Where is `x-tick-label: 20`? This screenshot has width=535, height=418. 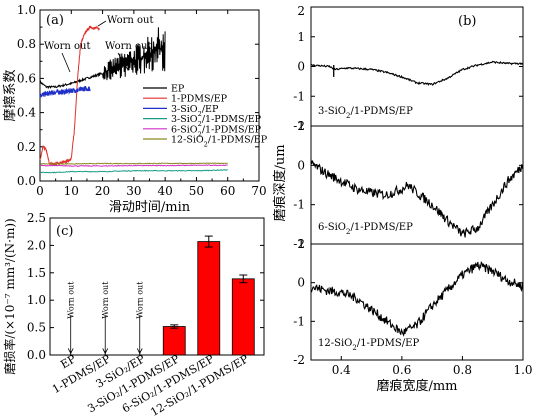 x-tick-label: 20 is located at coordinates (102, 191).